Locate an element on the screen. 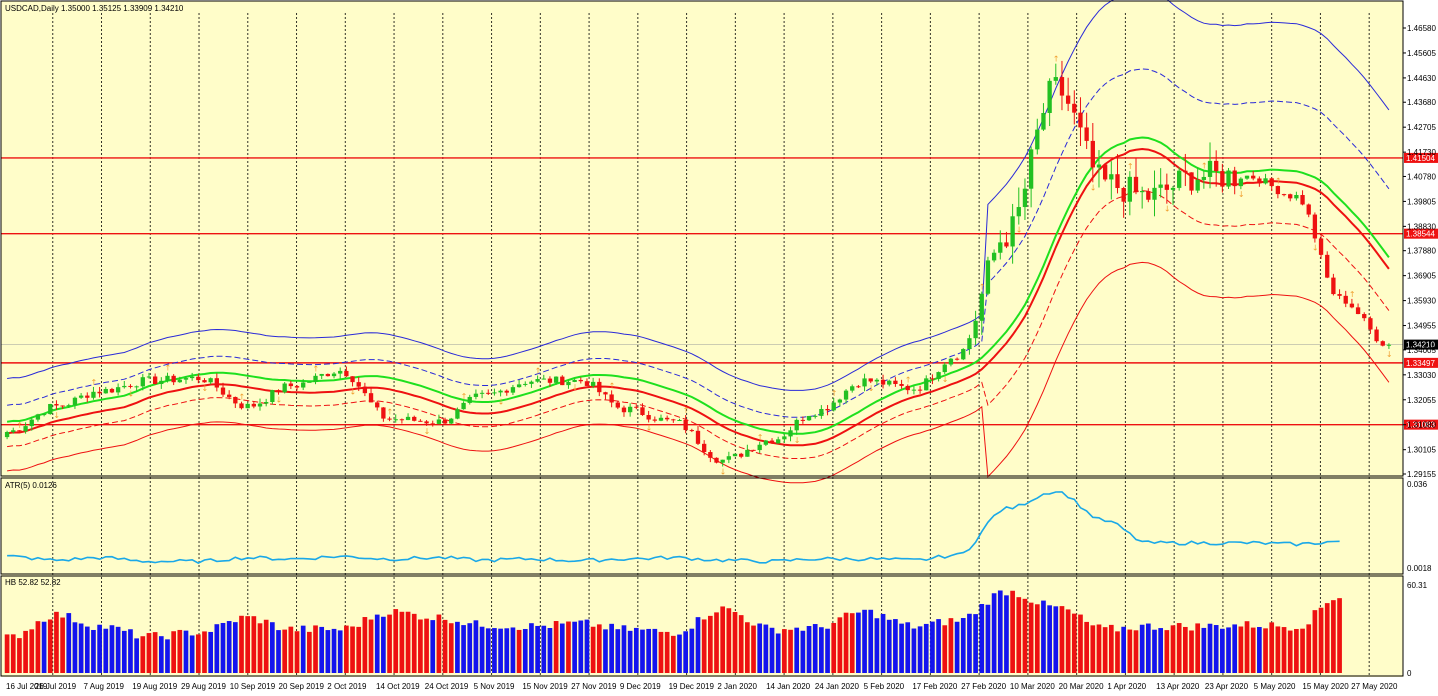 This screenshot has width=1438, height=696. price-tick-label: 1.34955 is located at coordinates (1421, 326).